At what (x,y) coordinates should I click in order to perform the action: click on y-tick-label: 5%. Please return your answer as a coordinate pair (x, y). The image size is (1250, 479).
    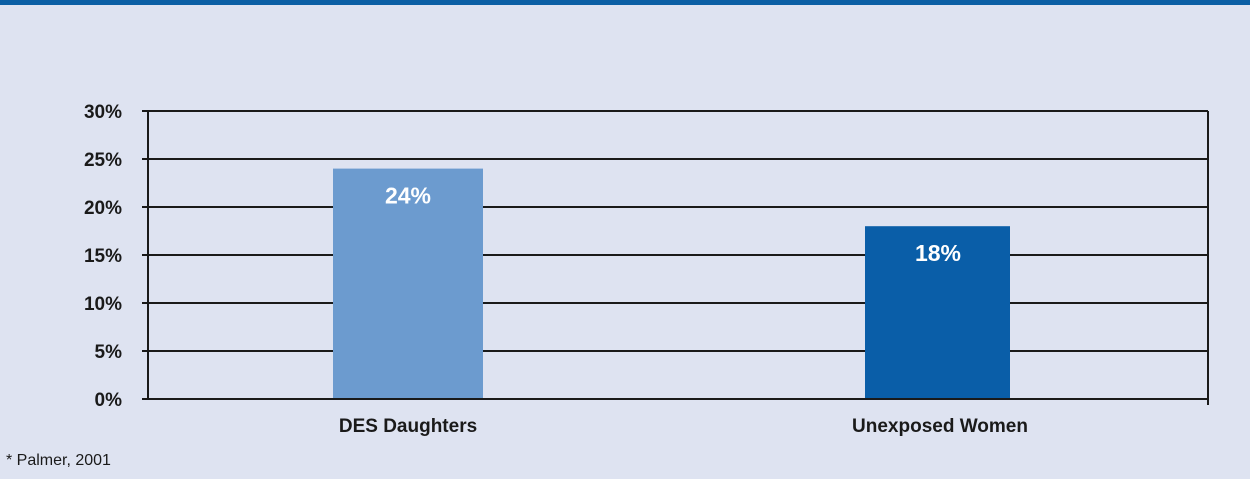
    Looking at the image, I should click on (109, 352).